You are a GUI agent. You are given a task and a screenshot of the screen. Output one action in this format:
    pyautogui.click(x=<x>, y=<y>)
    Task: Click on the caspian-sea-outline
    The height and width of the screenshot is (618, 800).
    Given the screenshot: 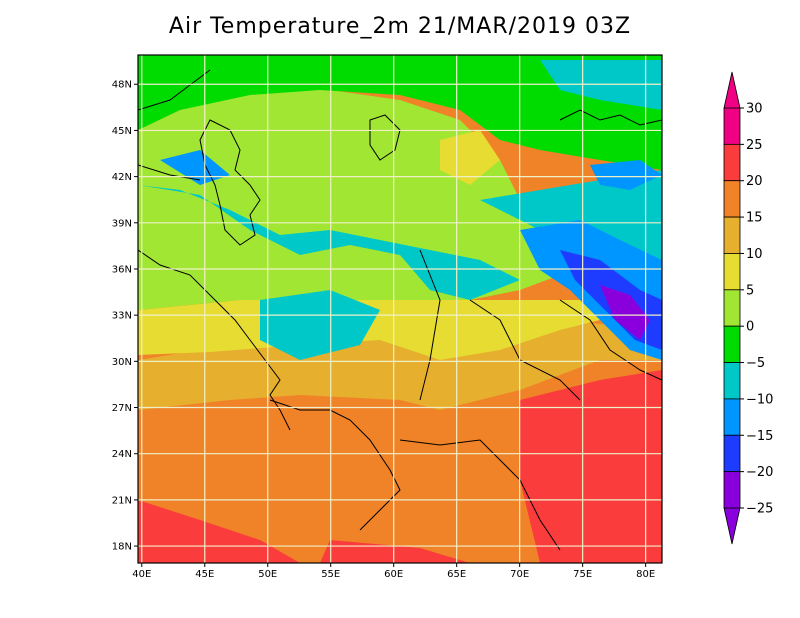 What is the action you would take?
    pyautogui.click(x=230, y=182)
    